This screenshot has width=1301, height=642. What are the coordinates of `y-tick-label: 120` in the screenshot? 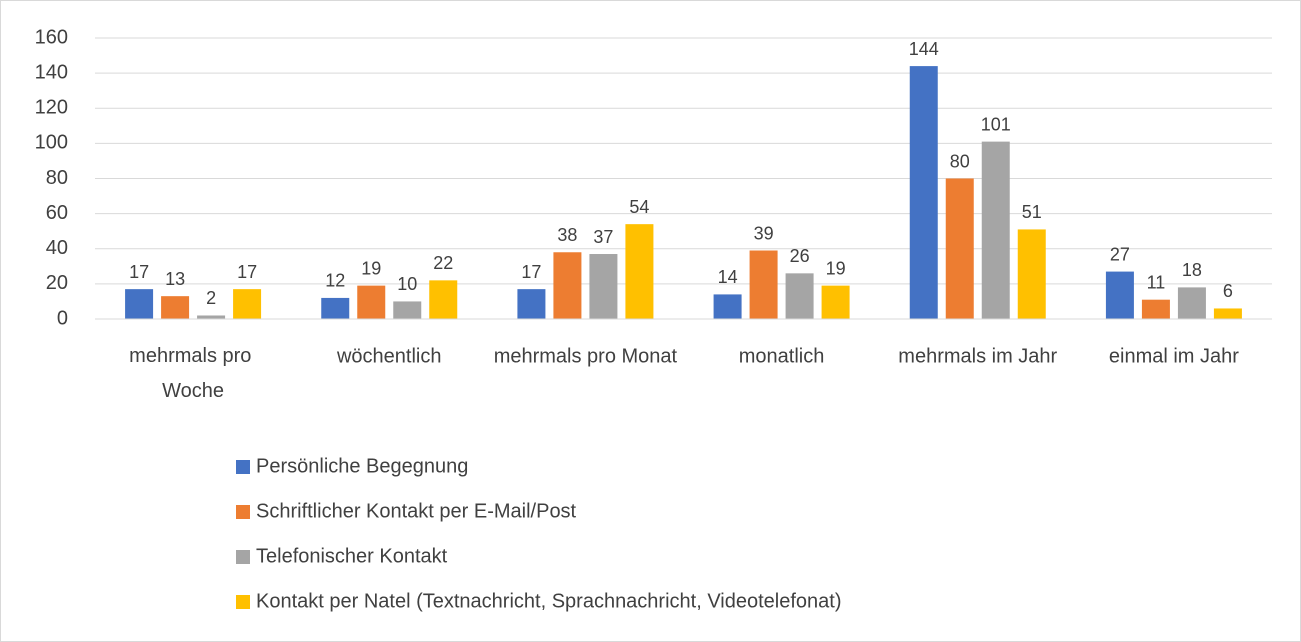 It's located at (51, 108).